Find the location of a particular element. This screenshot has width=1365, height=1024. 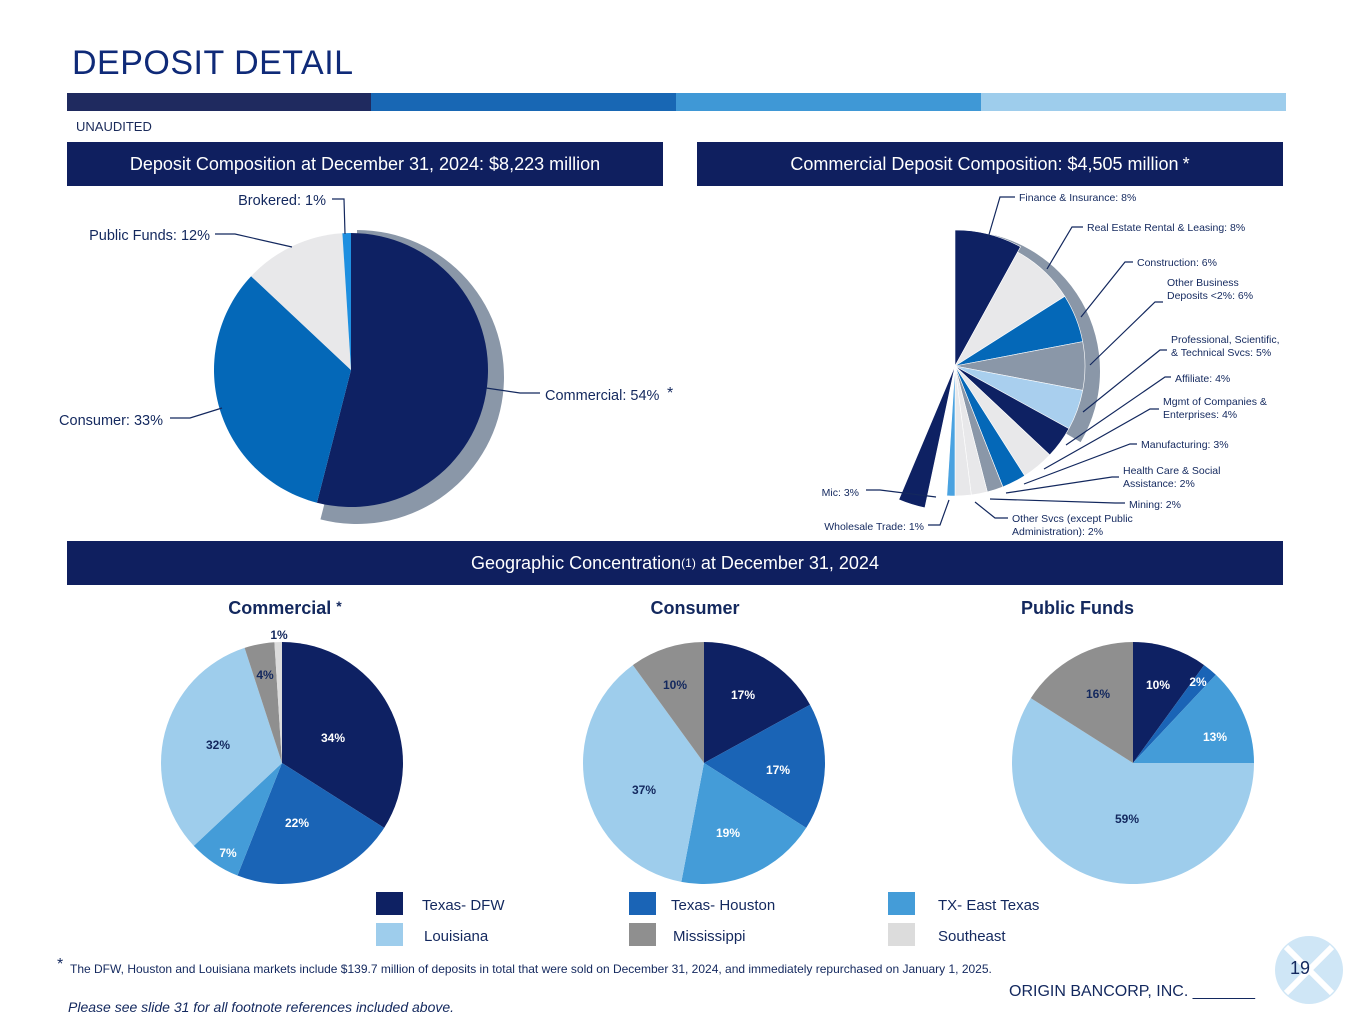

commercial-composition-star: * is located at coordinates (1186, 163).